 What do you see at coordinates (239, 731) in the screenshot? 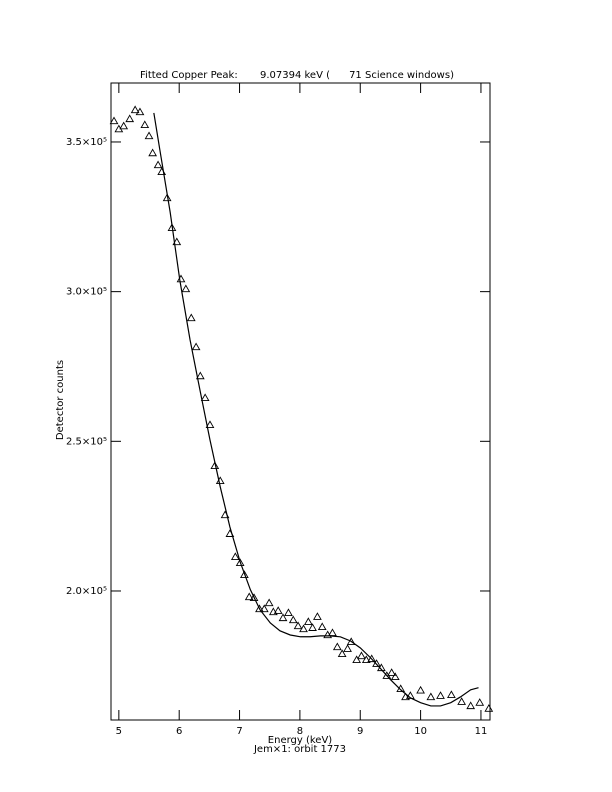
I see `x-tick-label: 7` at bounding box center [239, 731].